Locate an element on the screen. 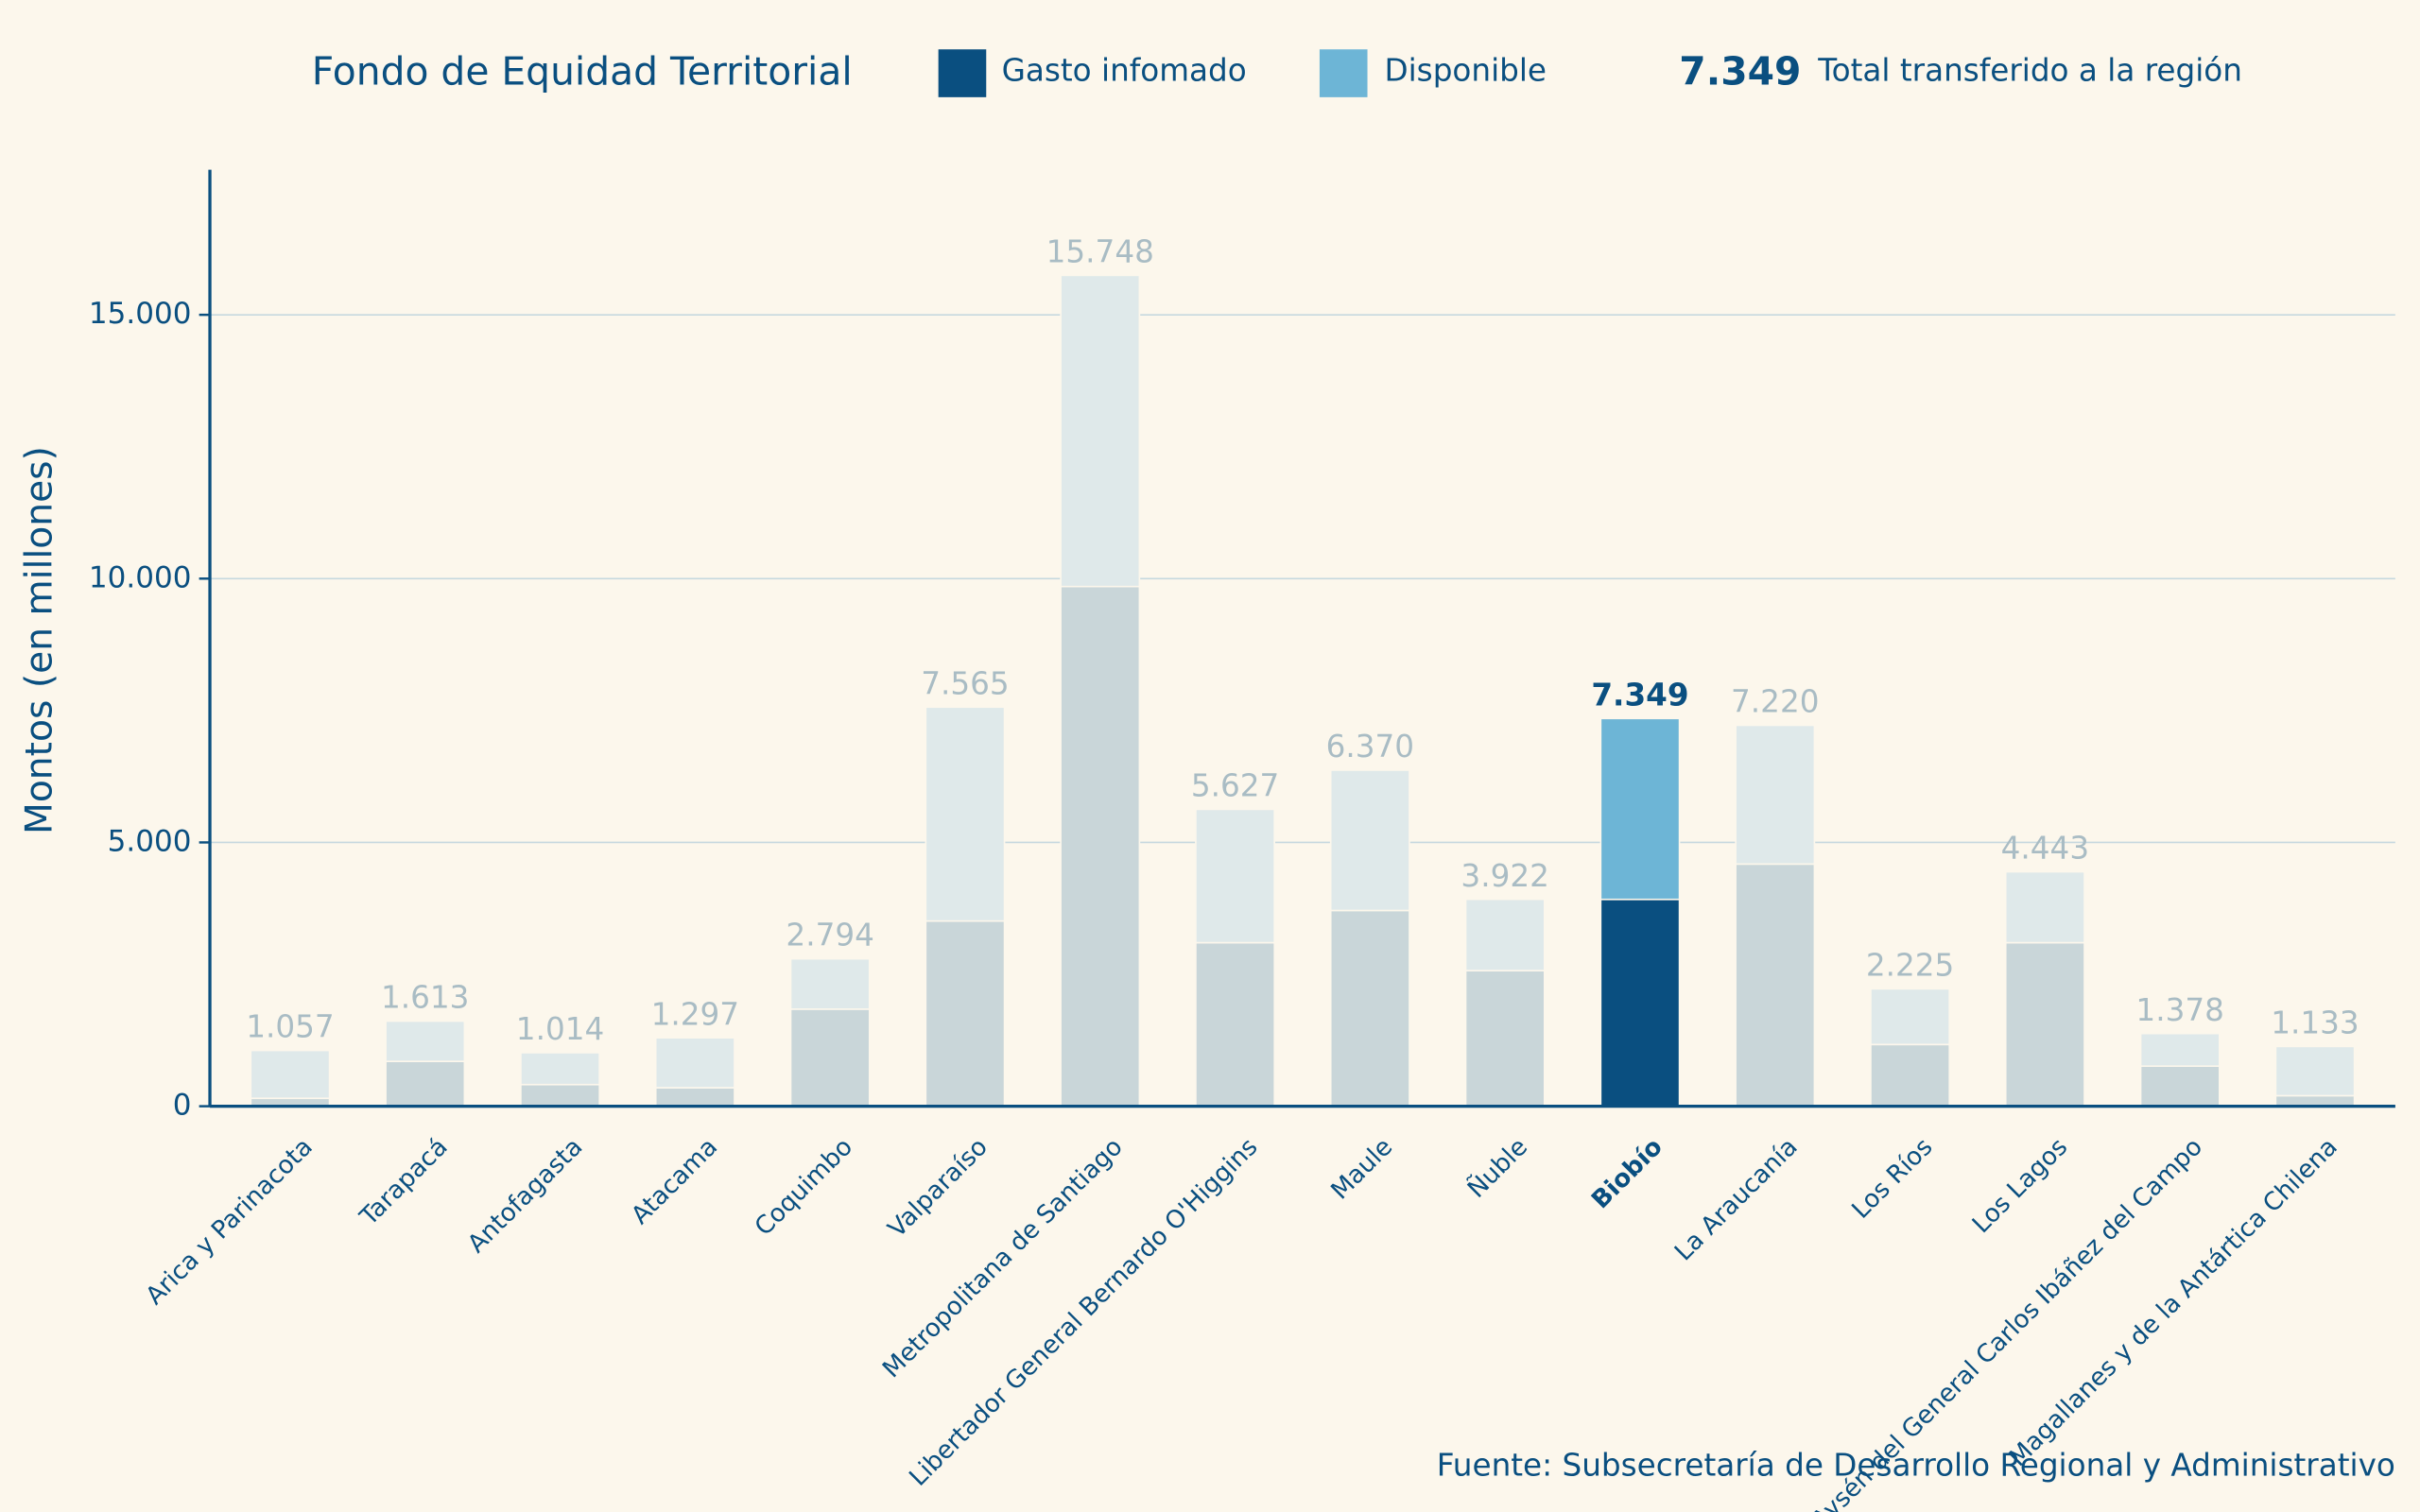 This screenshot has width=2420, height=1512. total-label: 2.225 is located at coordinates (1910, 966).